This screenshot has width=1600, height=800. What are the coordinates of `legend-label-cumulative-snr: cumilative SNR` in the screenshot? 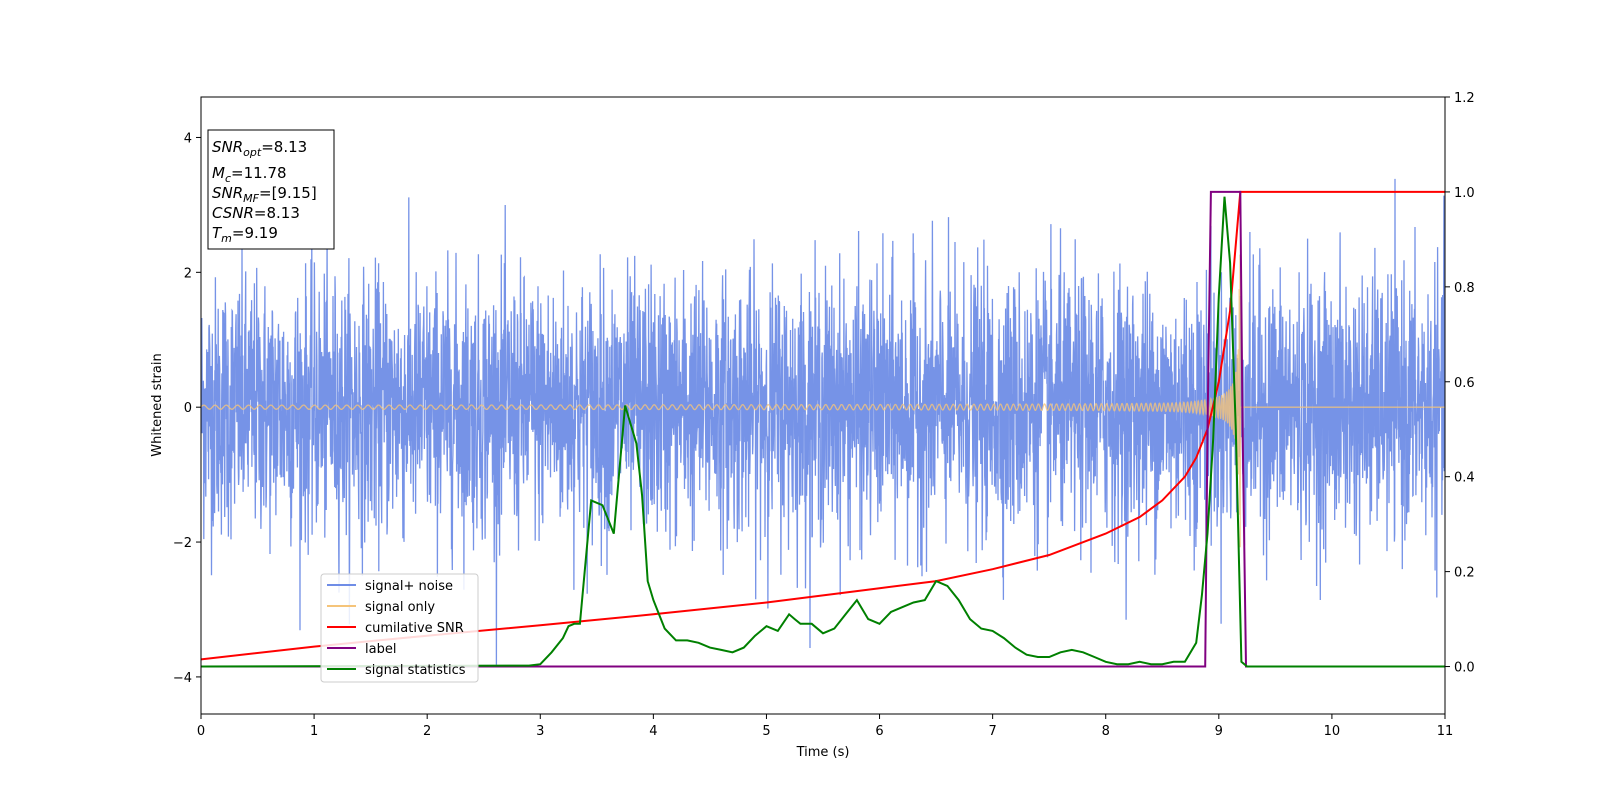 It's located at (414, 628).